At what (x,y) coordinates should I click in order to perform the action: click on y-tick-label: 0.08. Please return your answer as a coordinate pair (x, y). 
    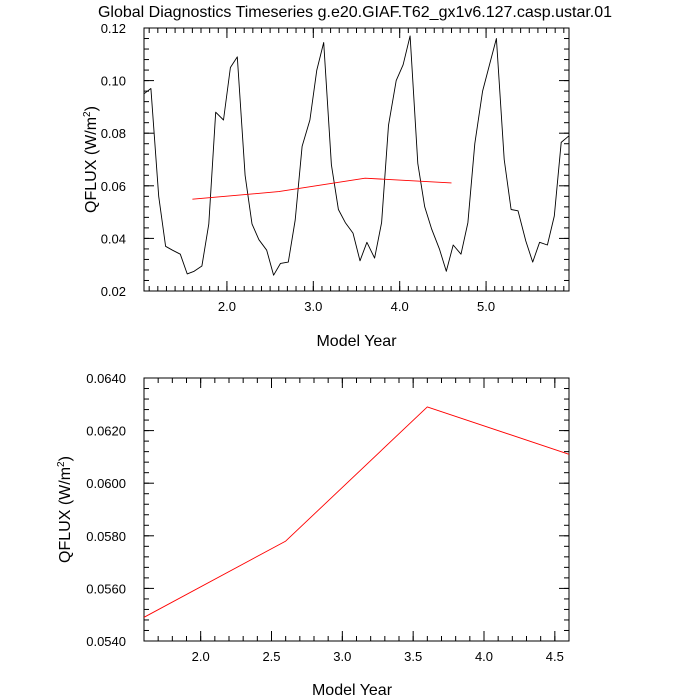
    Looking at the image, I should click on (113, 133).